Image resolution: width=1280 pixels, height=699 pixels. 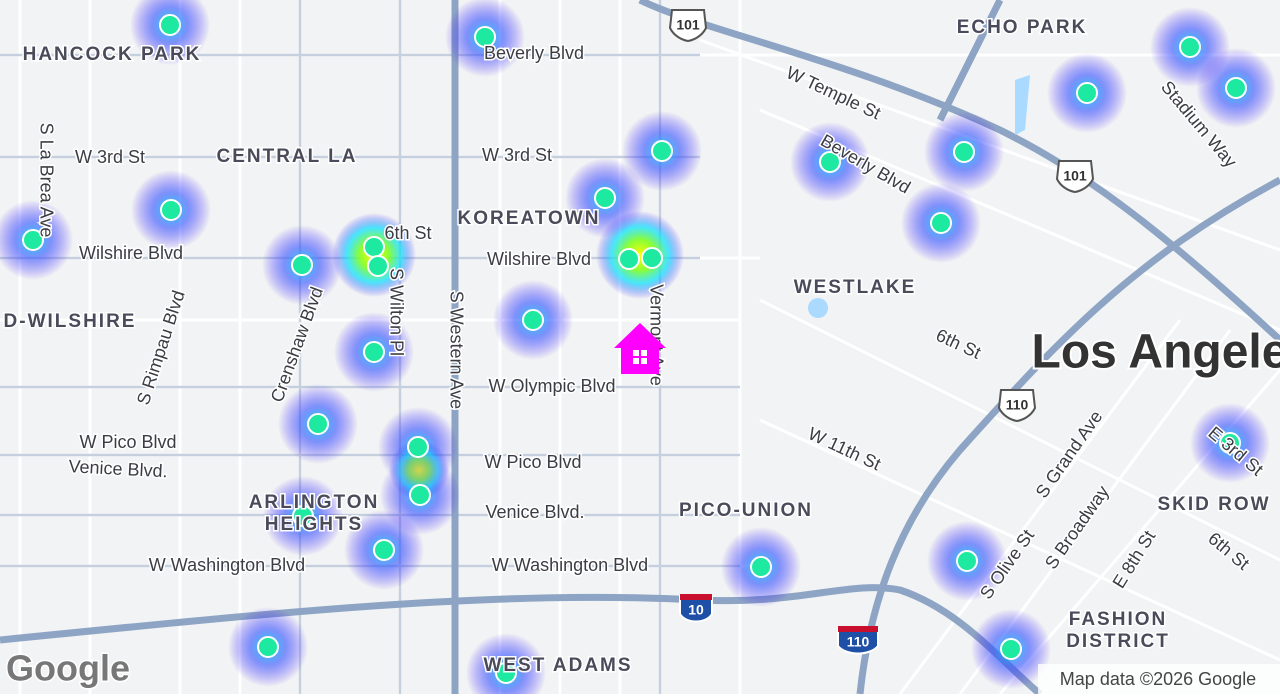 What do you see at coordinates (314, 524) in the screenshot?
I see `neighborhood-label: HEIGHTS` at bounding box center [314, 524].